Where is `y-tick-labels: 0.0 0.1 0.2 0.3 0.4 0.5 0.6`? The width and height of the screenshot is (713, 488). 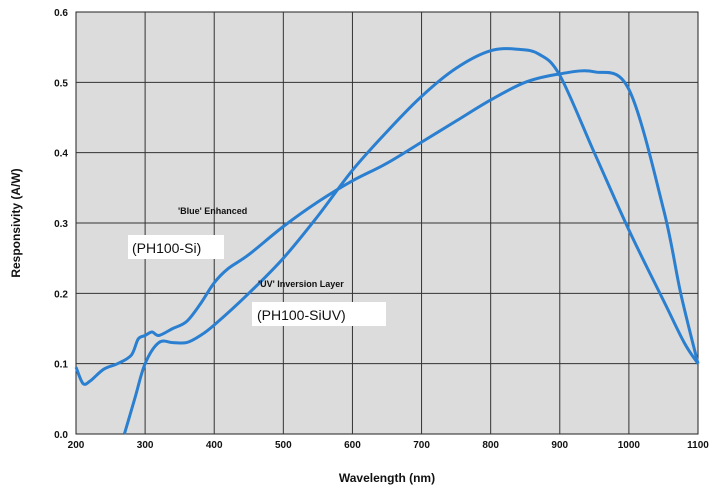
y-tick-labels: 0.0 0.1 0.2 0.3 0.4 0.5 0.6 is located at coordinates (61, 224).